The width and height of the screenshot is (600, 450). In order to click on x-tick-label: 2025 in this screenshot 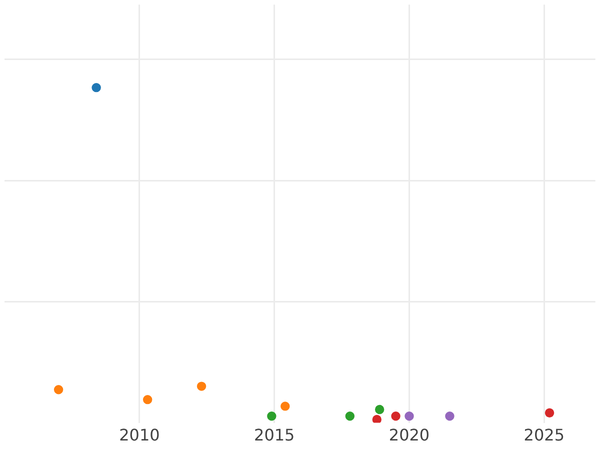, I will do `click(544, 435)`.